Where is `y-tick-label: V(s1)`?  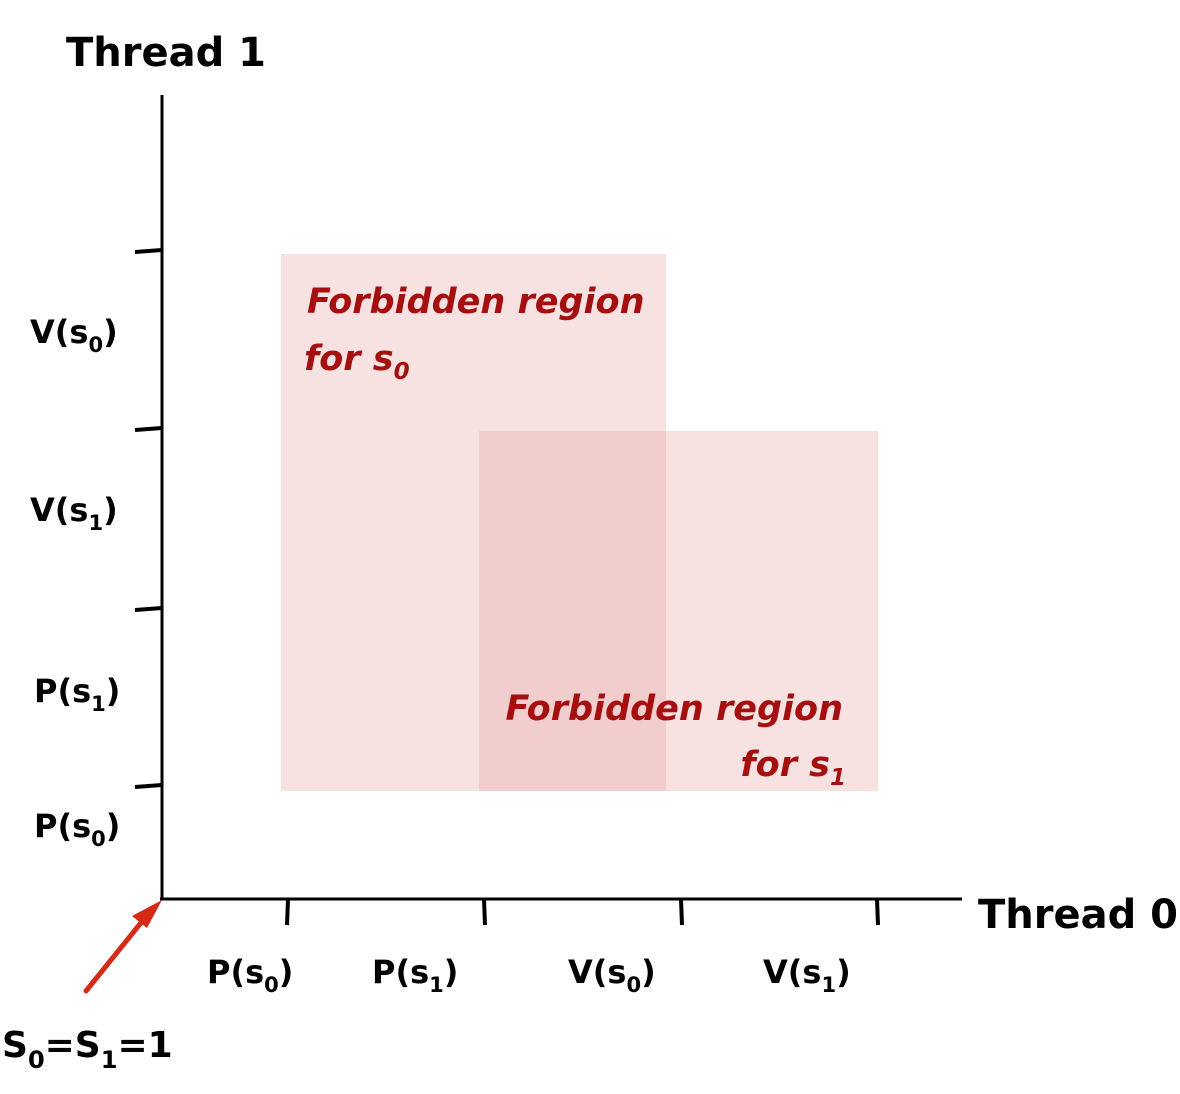 y-tick-label: V(s1) is located at coordinates (74, 513).